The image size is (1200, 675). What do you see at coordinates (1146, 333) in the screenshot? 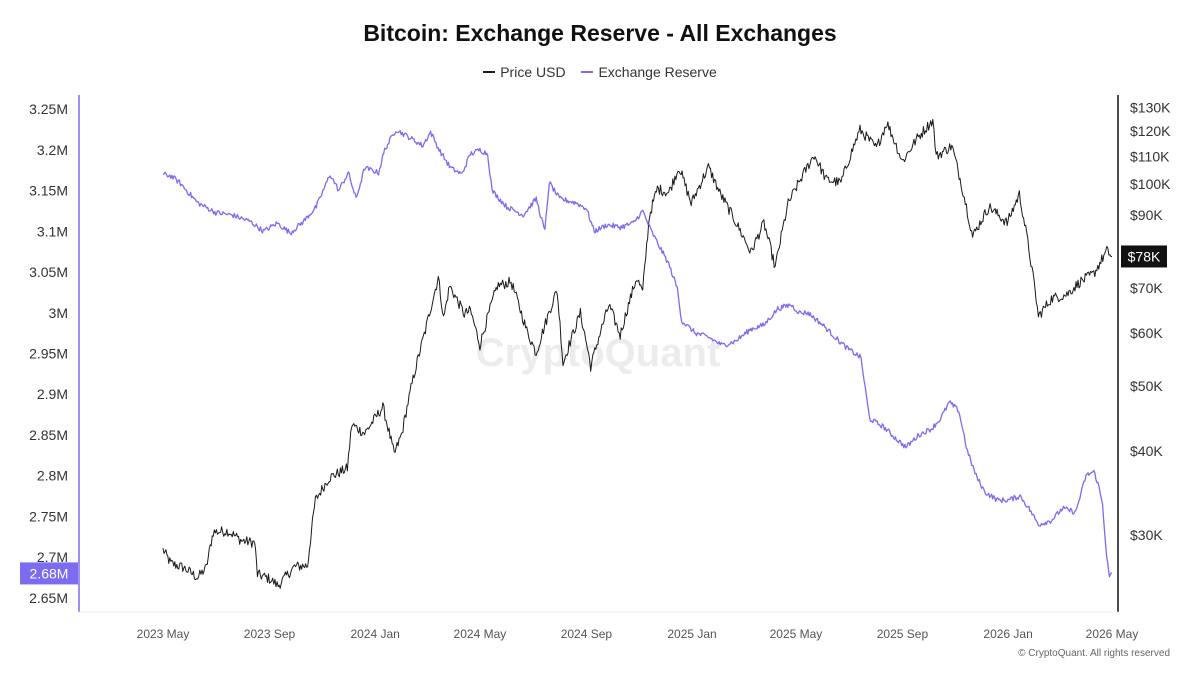
I see `right-tick-label: $60K` at bounding box center [1146, 333].